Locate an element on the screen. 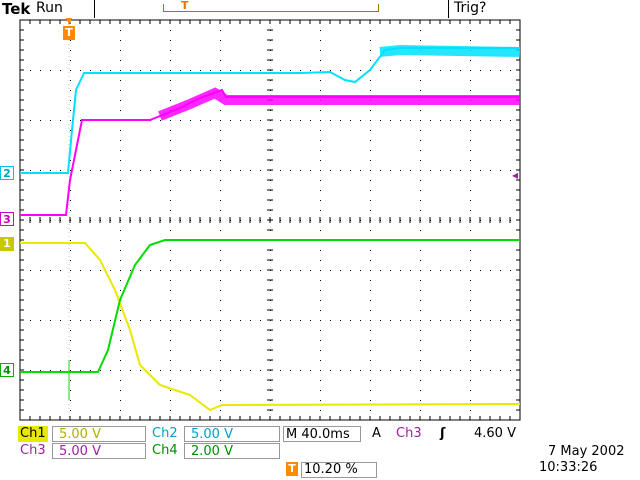 This screenshot has width=640, height=480. time-readout: 10:33:26 is located at coordinates (568, 467).